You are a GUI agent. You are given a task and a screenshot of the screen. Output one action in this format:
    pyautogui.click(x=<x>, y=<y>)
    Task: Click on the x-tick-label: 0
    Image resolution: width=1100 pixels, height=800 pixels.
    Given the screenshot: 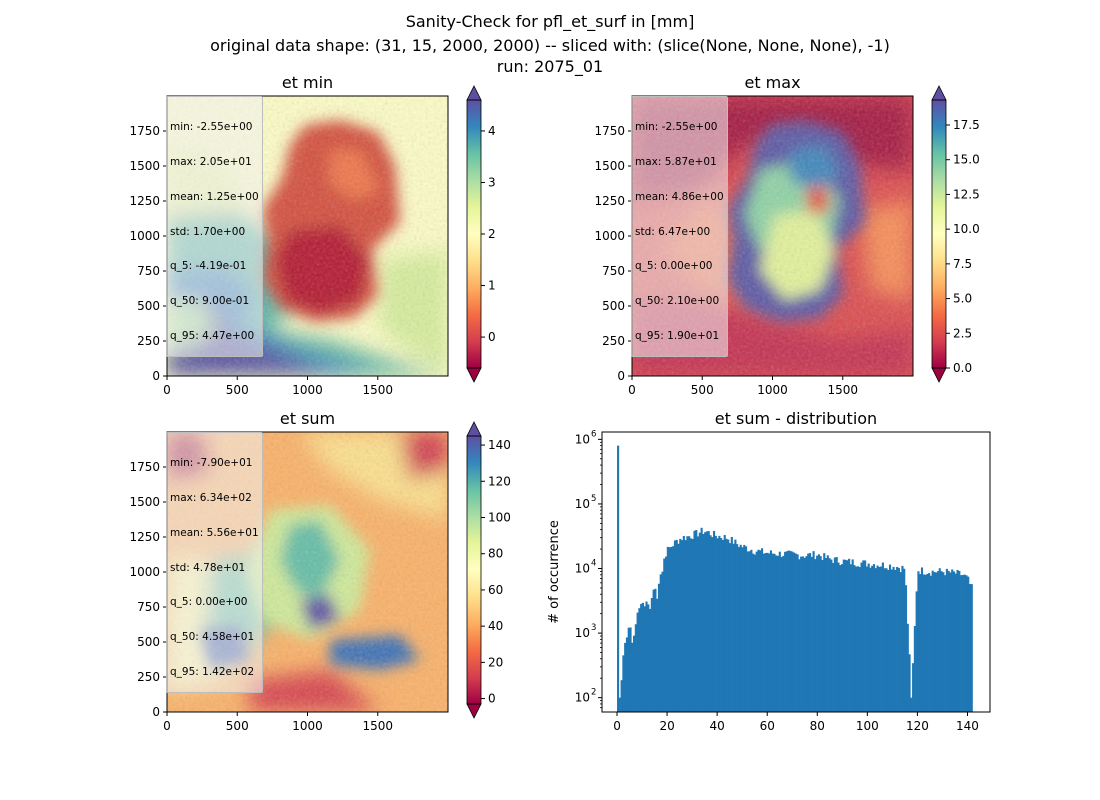 What is the action you would take?
    pyautogui.click(x=632, y=390)
    